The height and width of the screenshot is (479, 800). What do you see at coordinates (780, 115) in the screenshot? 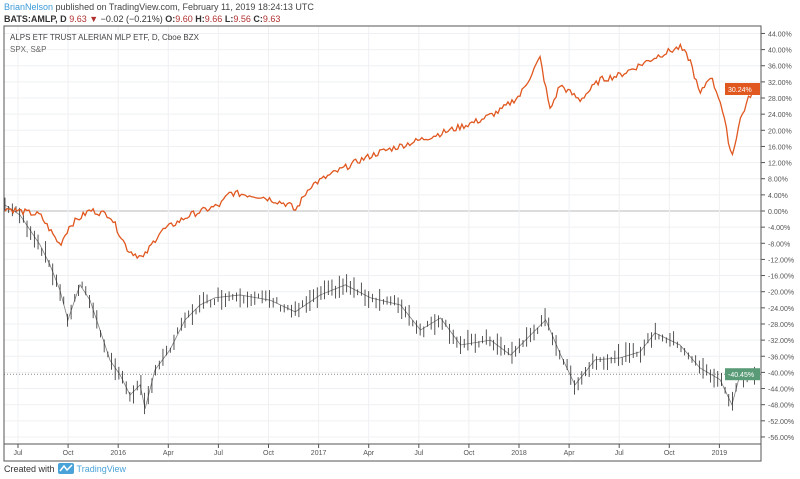
I see `y-tick-label: 24.00%` at bounding box center [780, 115].